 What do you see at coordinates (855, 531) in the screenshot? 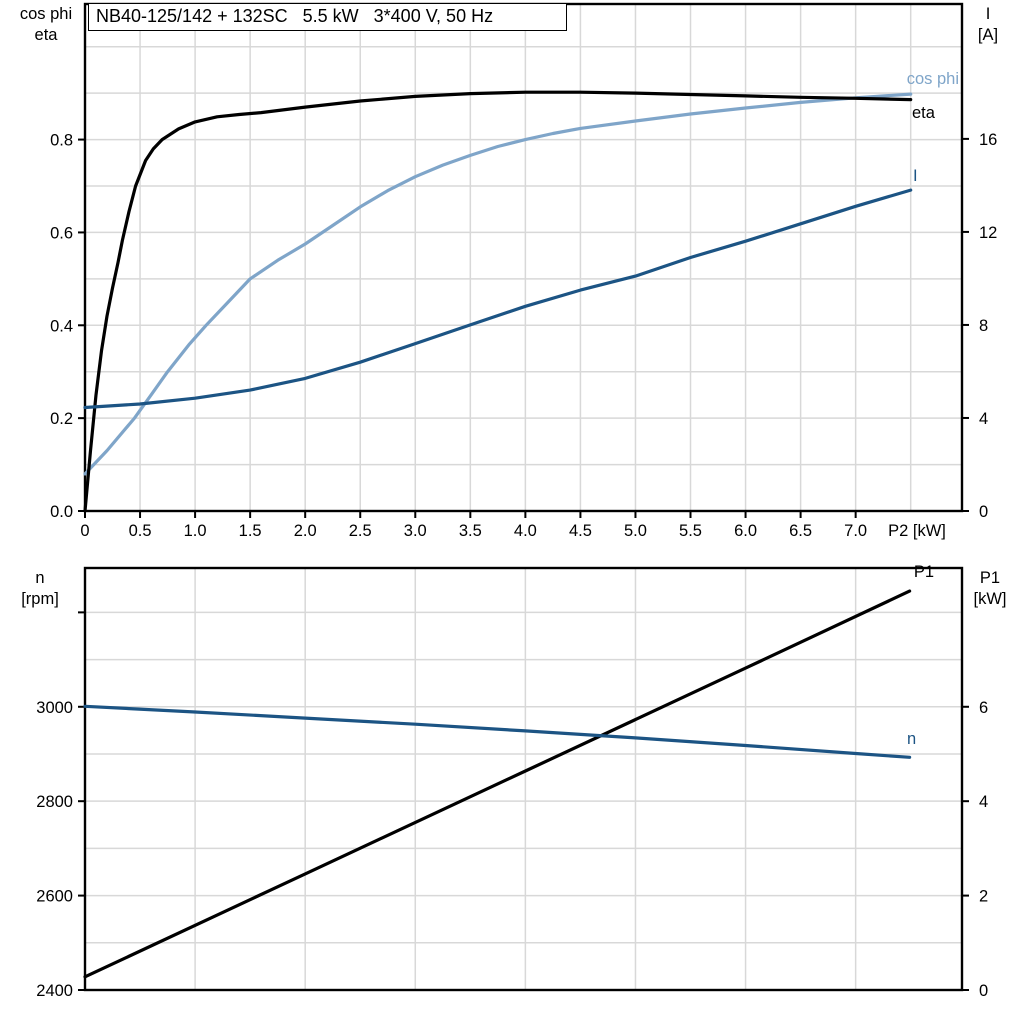
I see `x-tick-label: 7.0` at bounding box center [855, 531].